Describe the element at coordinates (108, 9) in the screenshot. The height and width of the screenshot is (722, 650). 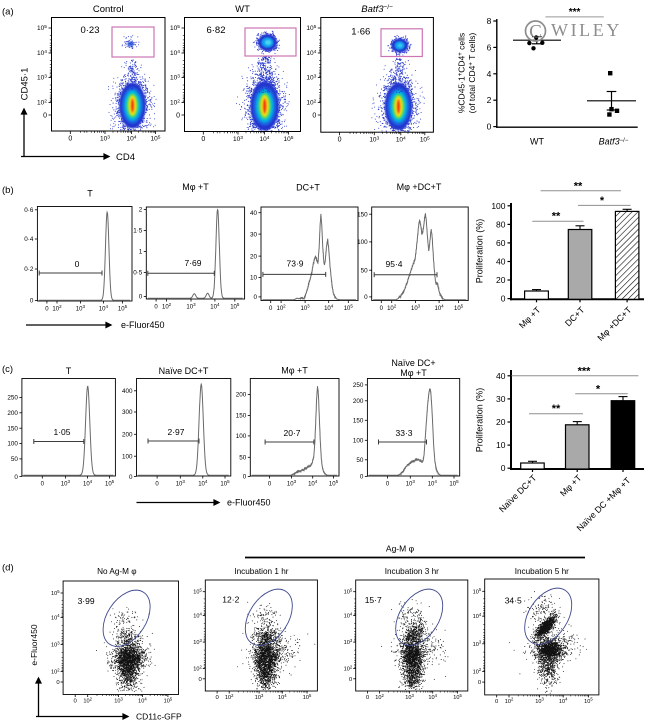
I see `svg-text: Control` at that location.